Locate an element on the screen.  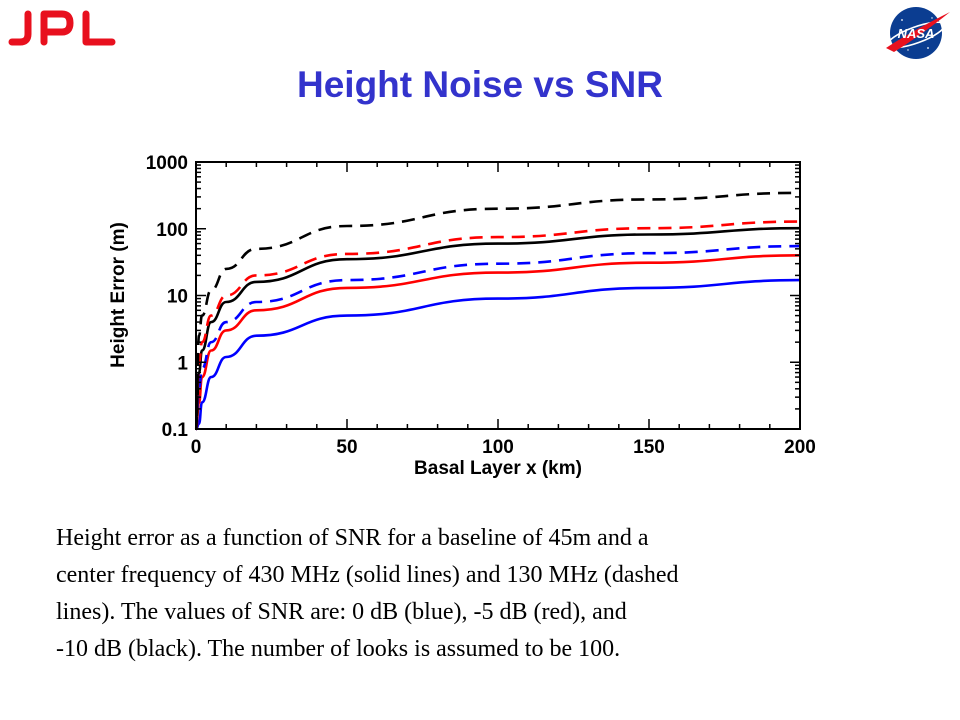
y-tick-label: 100 is located at coordinates (172, 230).